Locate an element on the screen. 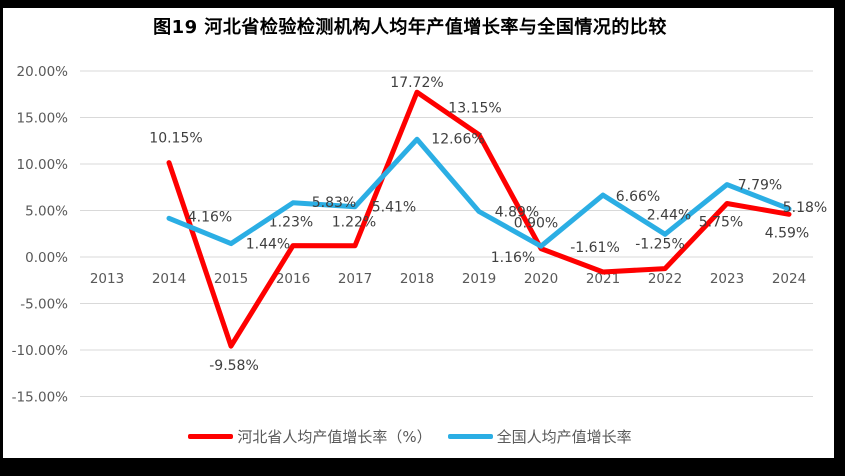 The image size is (845, 476). scan-border-top is located at coordinates (422, 4).